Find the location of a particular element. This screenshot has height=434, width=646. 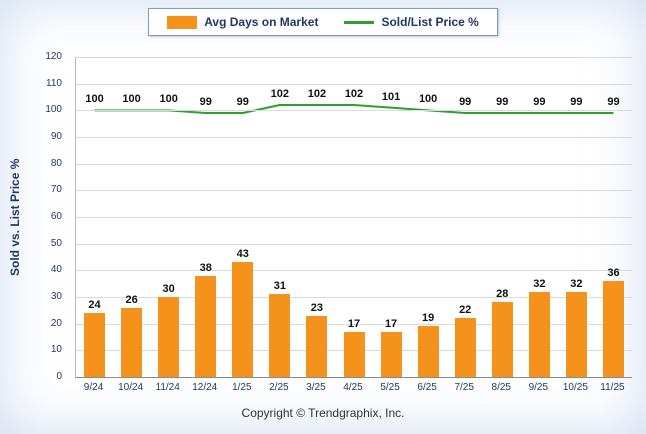

x-tick-label: 1/25 is located at coordinates (242, 387).